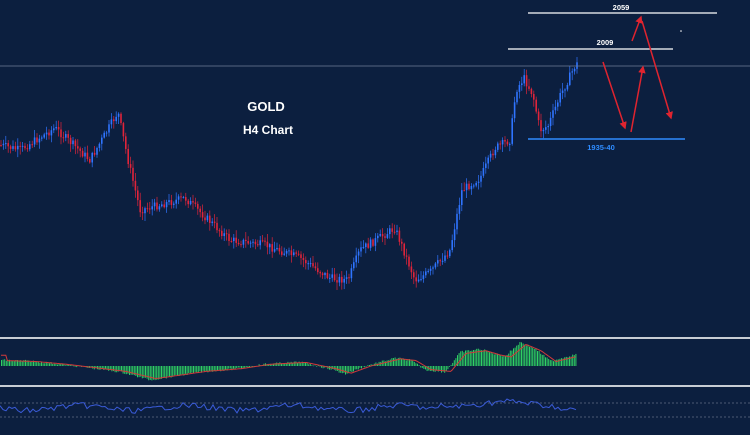  Describe the element at coordinates (601, 147) in the screenshot. I see `support-label: 1935-40` at that location.